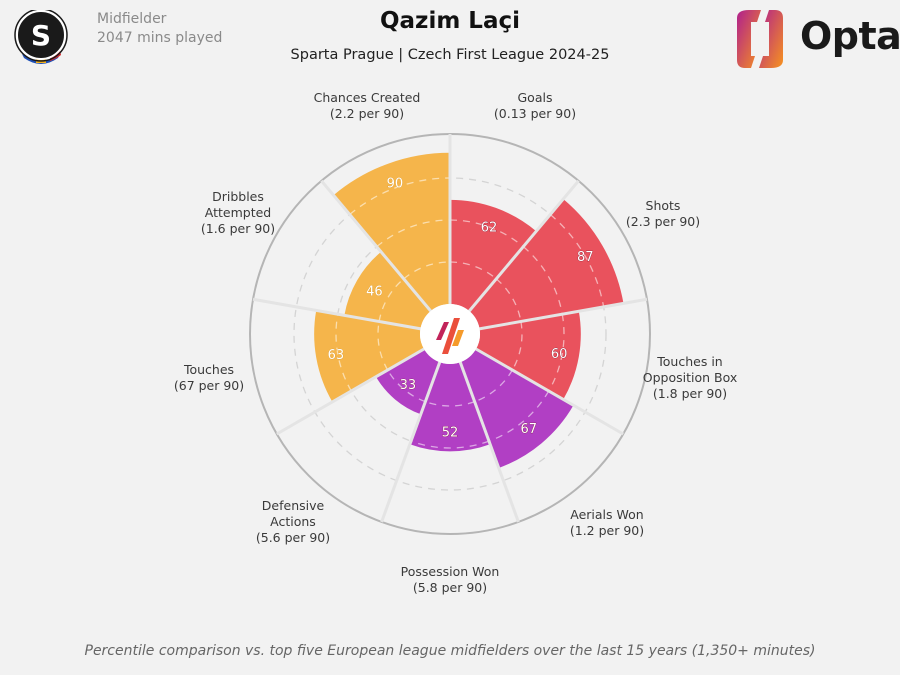 Image resolution: width=900 pixels, height=675 pixels. What do you see at coordinates (367, 97) in the screenshot?
I see `category-name: Chances Created` at bounding box center [367, 97].